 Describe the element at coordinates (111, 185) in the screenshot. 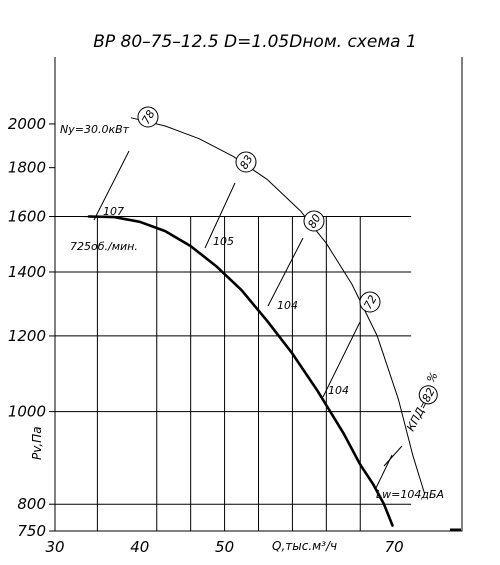

I see `leader-line` at that location.